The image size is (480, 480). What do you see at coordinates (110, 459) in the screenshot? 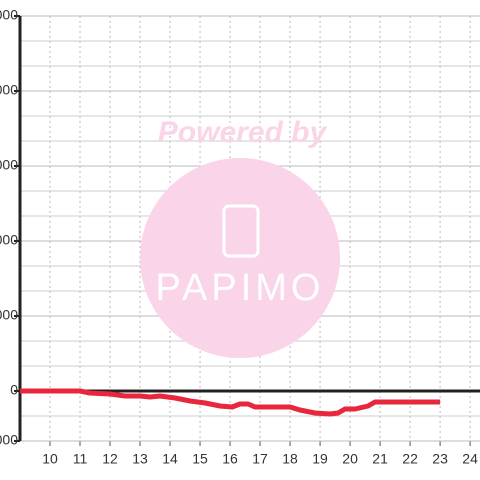
I see `x-tick-label: 12` at bounding box center [110, 459].